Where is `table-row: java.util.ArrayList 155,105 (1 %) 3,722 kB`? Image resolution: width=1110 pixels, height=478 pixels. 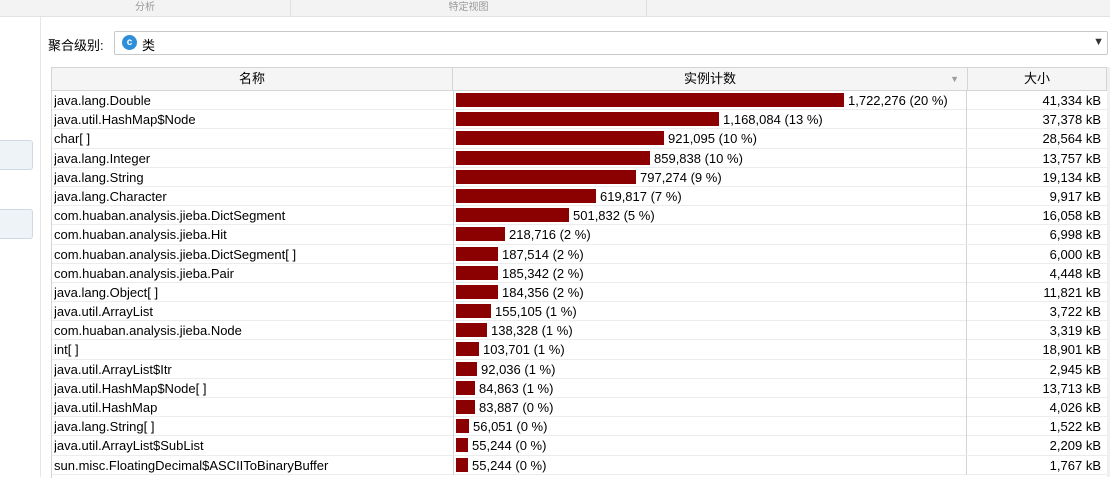
table-row: java.util.ArrayList 155,105 (1 %) 3,722 kB is located at coordinates (579, 312).